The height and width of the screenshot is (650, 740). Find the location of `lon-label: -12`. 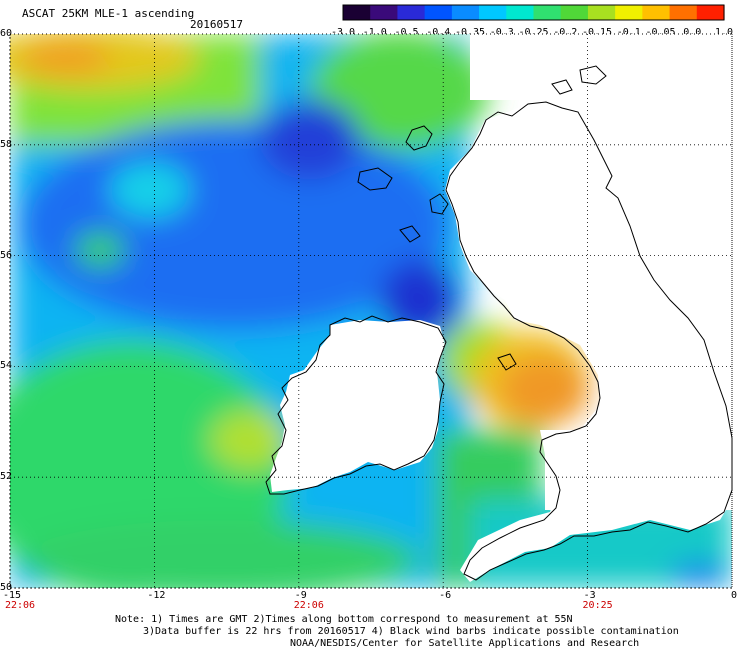

lon-label: -12 is located at coordinates (156, 595).